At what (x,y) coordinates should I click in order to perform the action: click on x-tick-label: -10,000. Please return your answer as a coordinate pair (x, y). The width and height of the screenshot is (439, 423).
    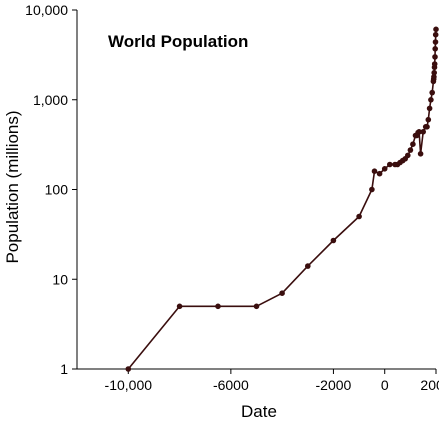
    Looking at the image, I should click on (129, 385).